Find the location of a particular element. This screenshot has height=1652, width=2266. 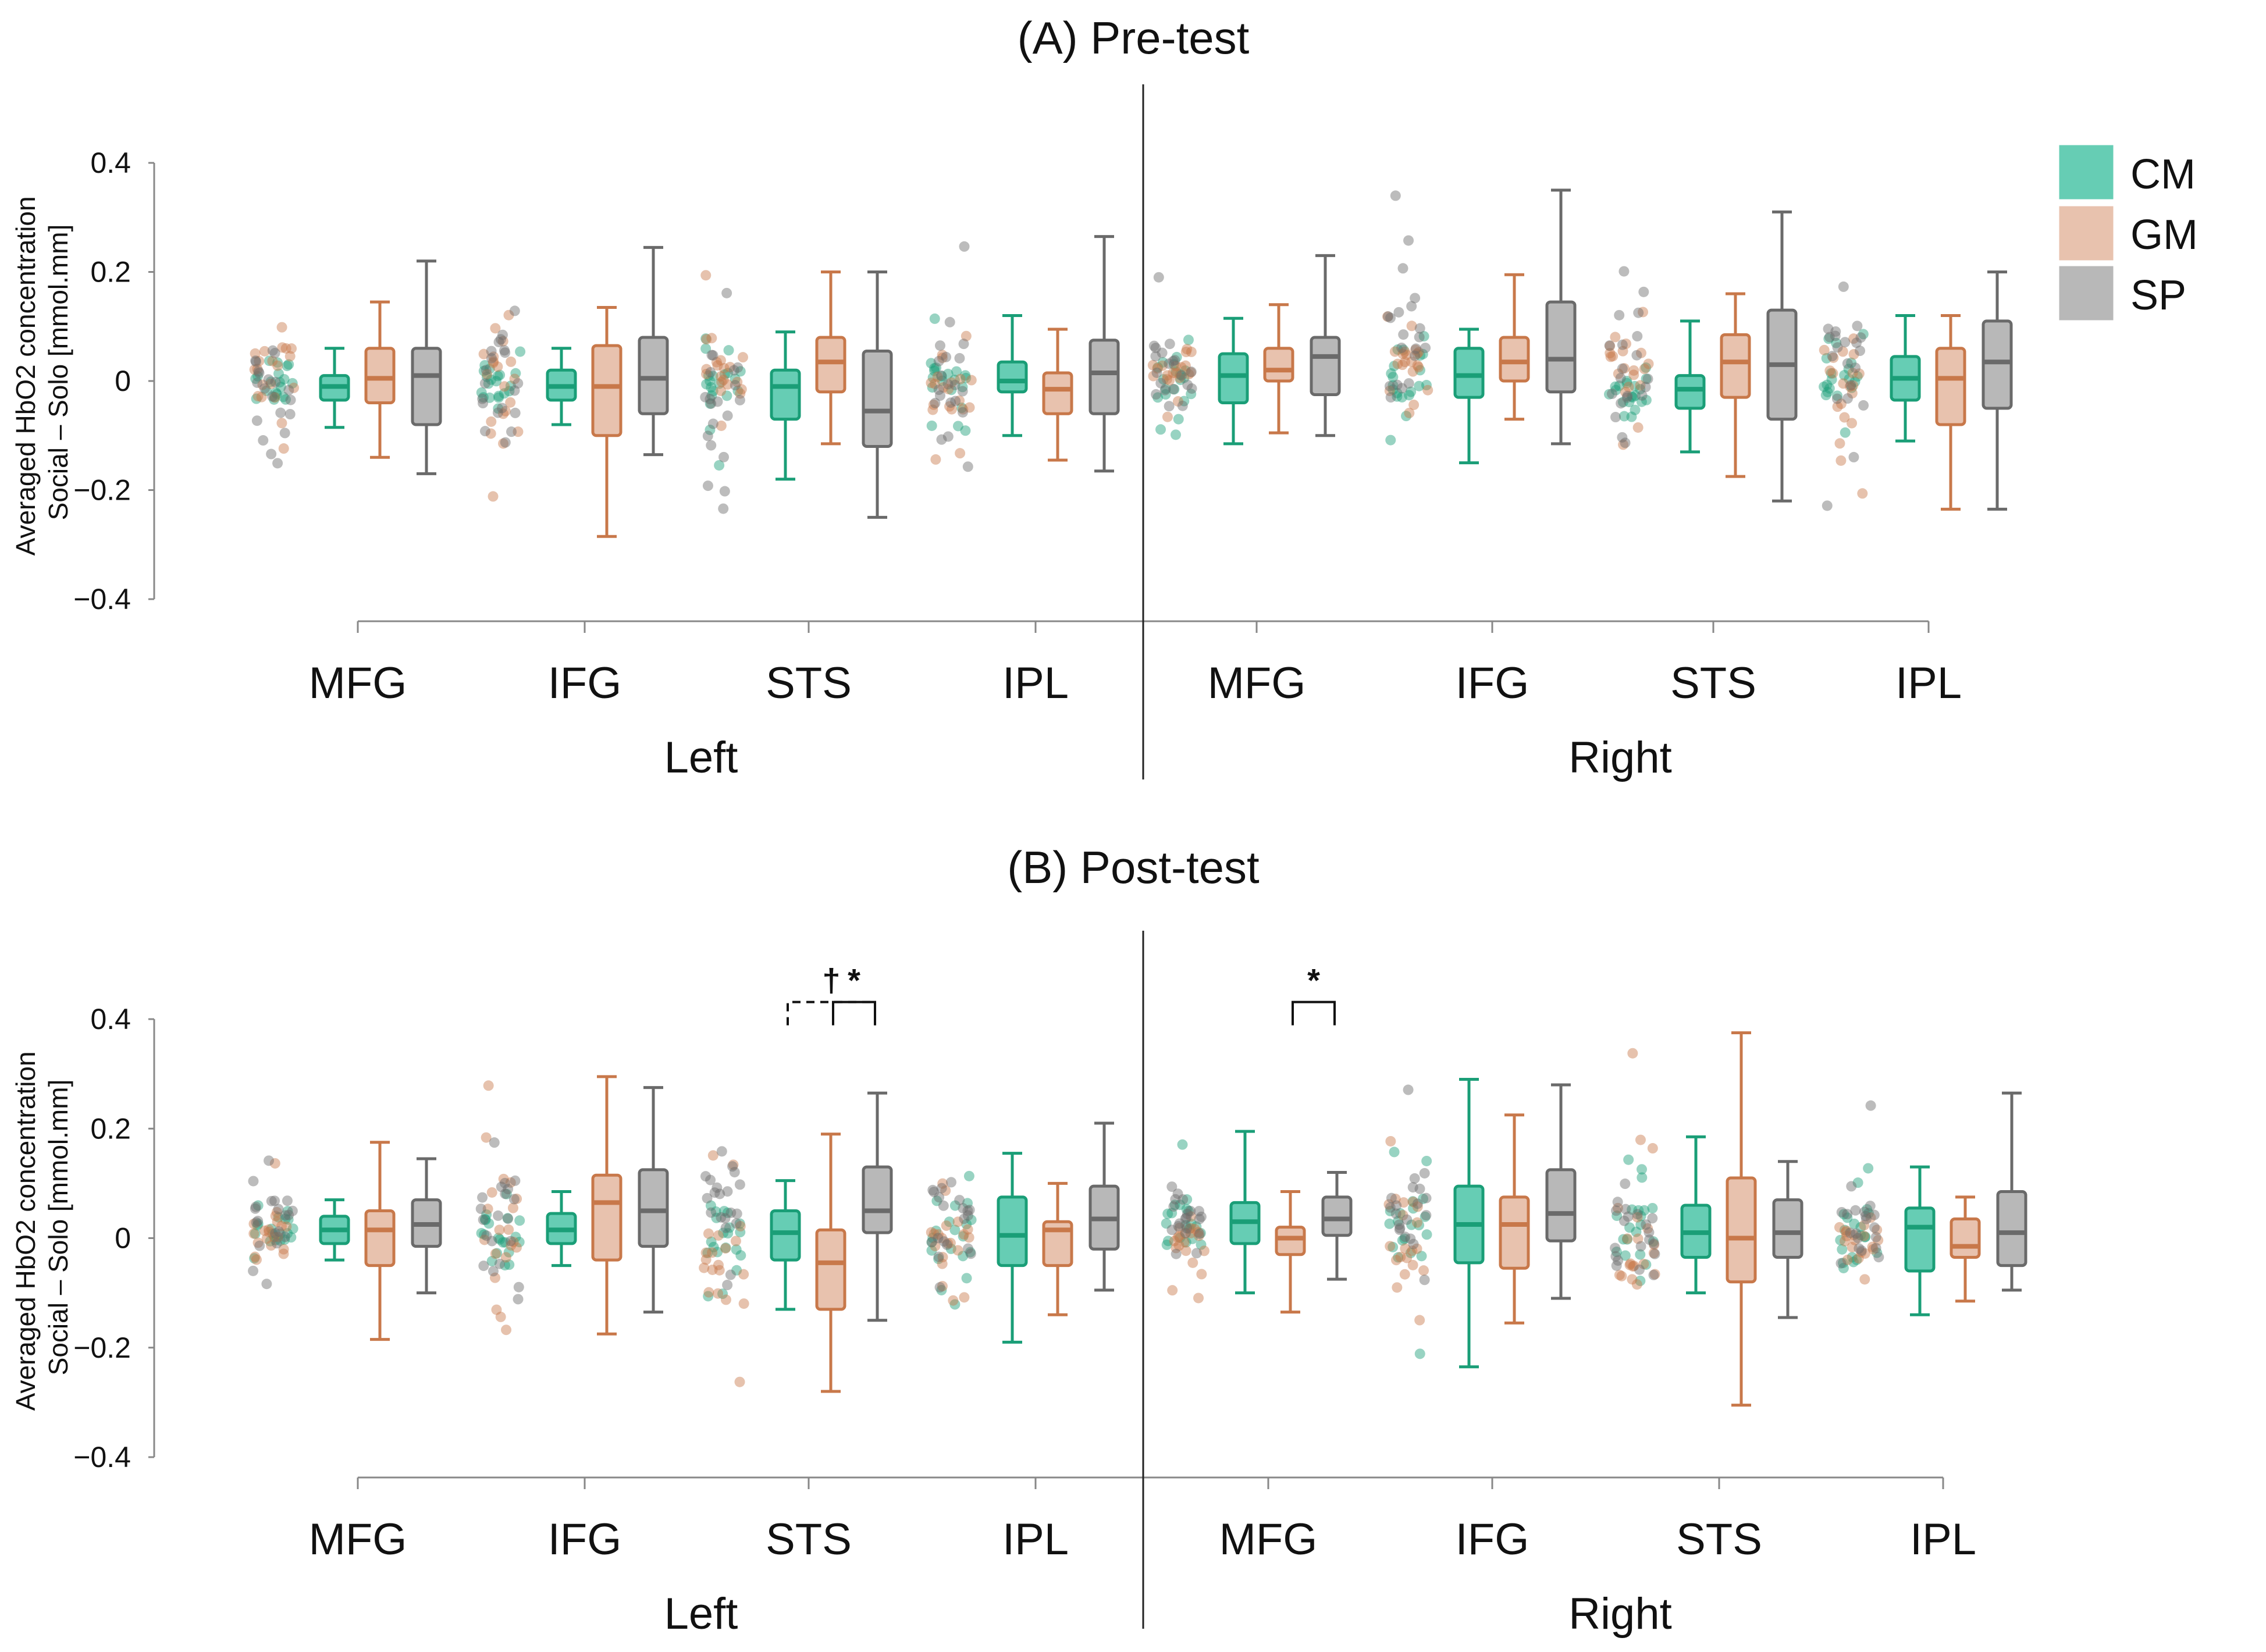

box-cm-ipl is located at coordinates (1013, 1248).